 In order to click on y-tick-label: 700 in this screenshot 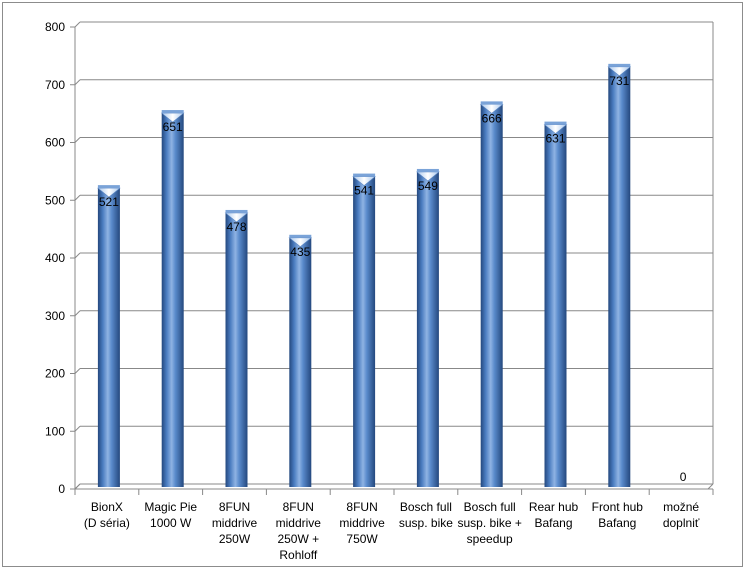, I will do `click(55, 85)`.